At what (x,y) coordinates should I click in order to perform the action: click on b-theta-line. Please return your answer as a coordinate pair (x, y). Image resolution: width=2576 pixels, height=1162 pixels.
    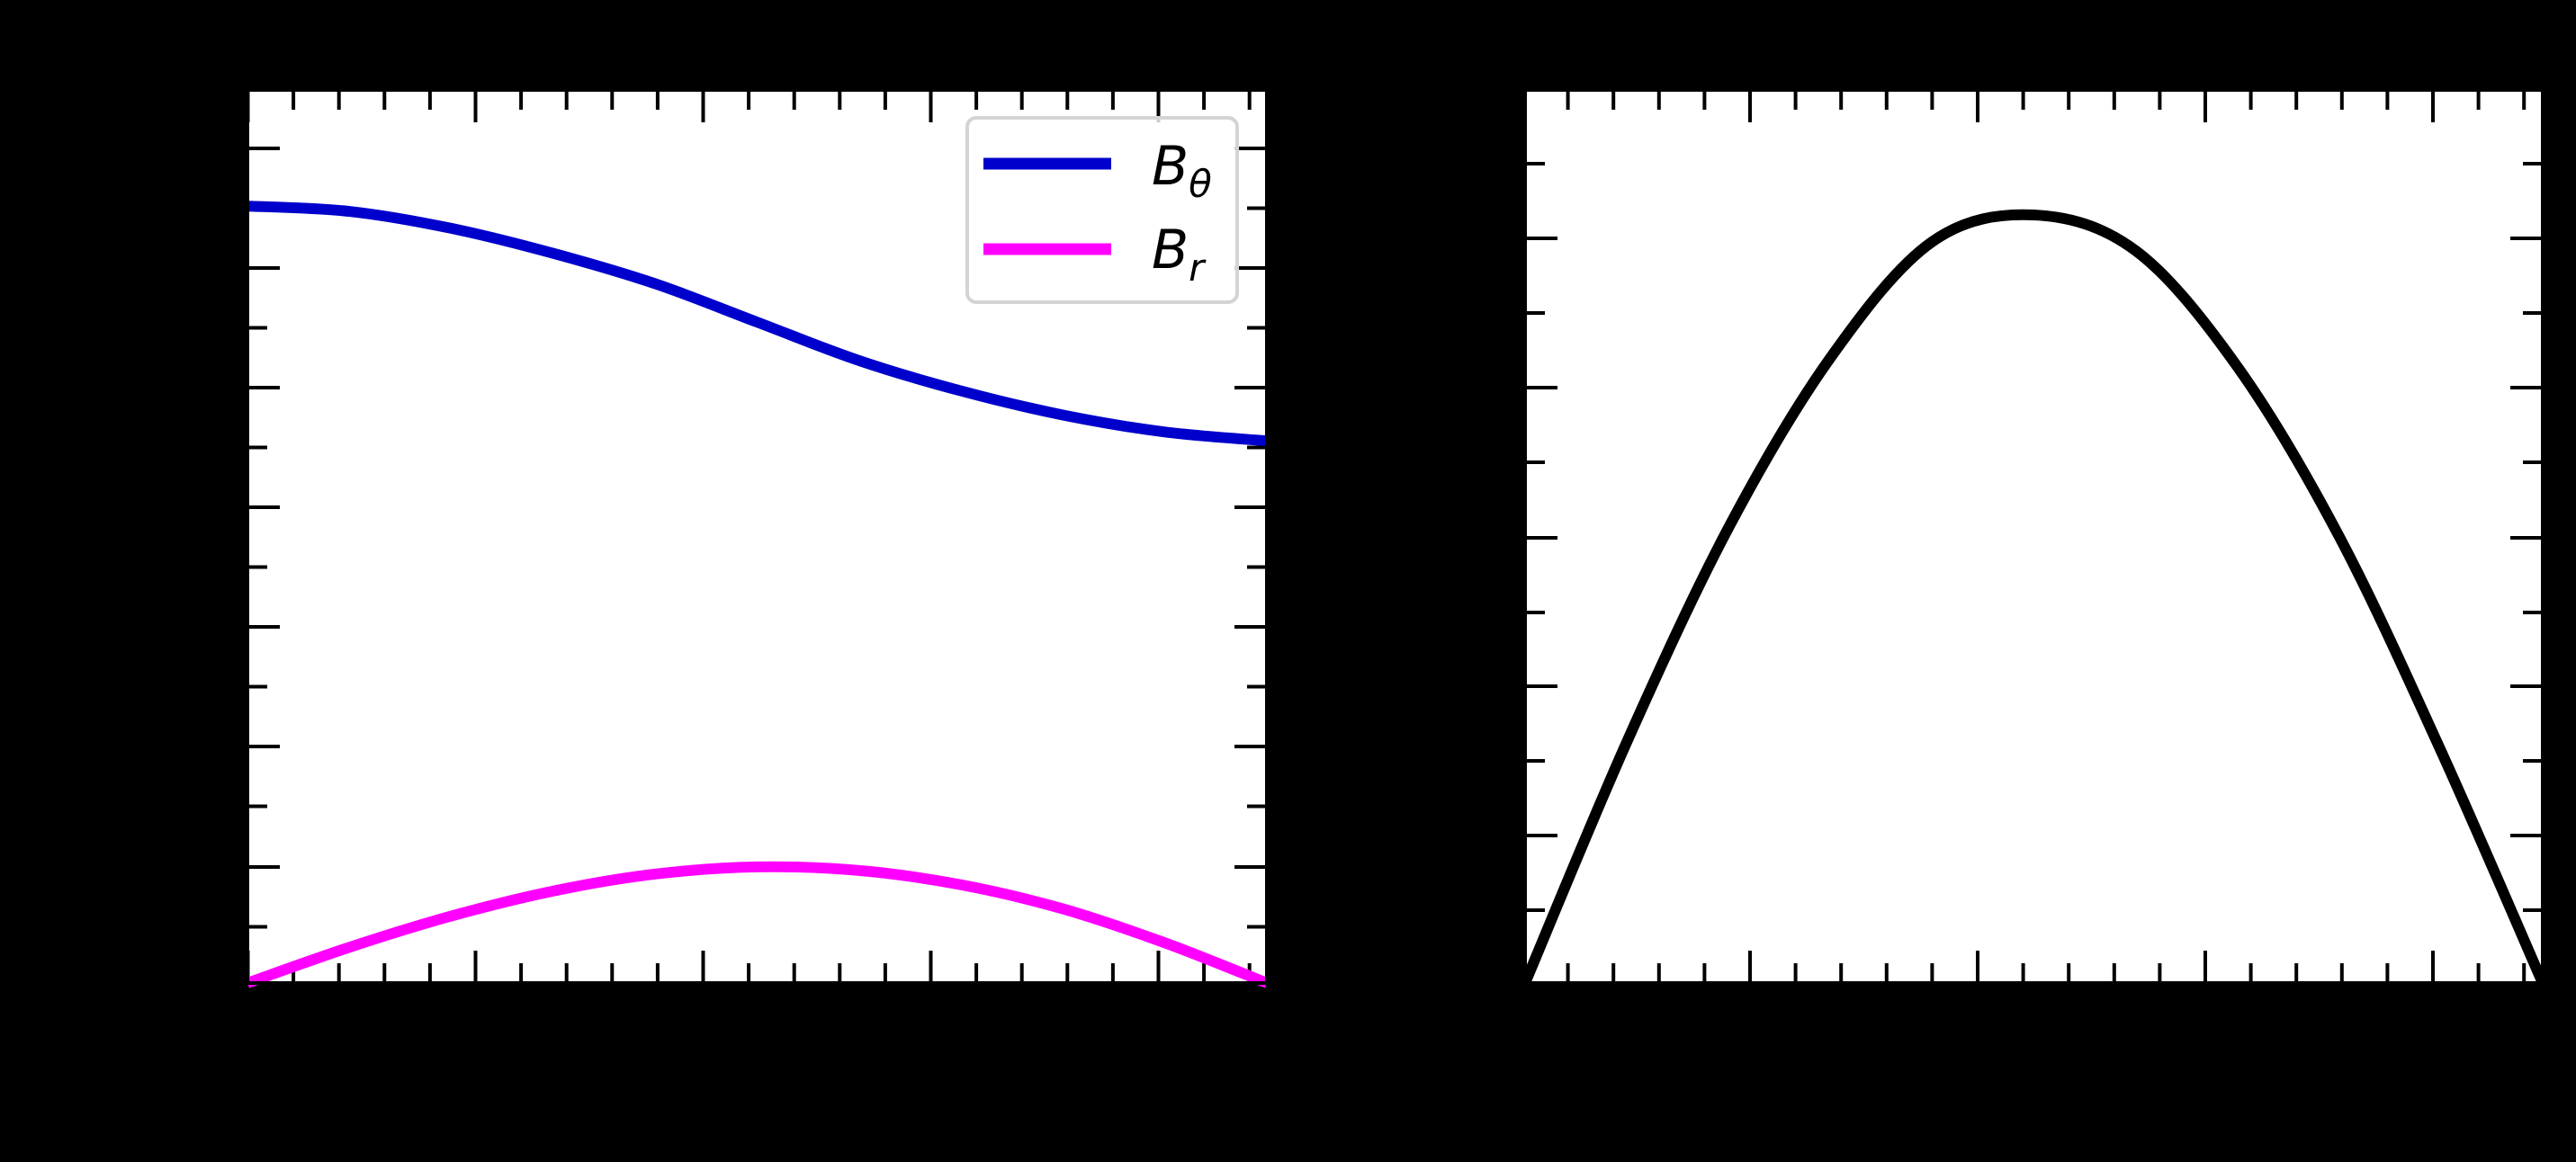
    Looking at the image, I should click on (758, 324).